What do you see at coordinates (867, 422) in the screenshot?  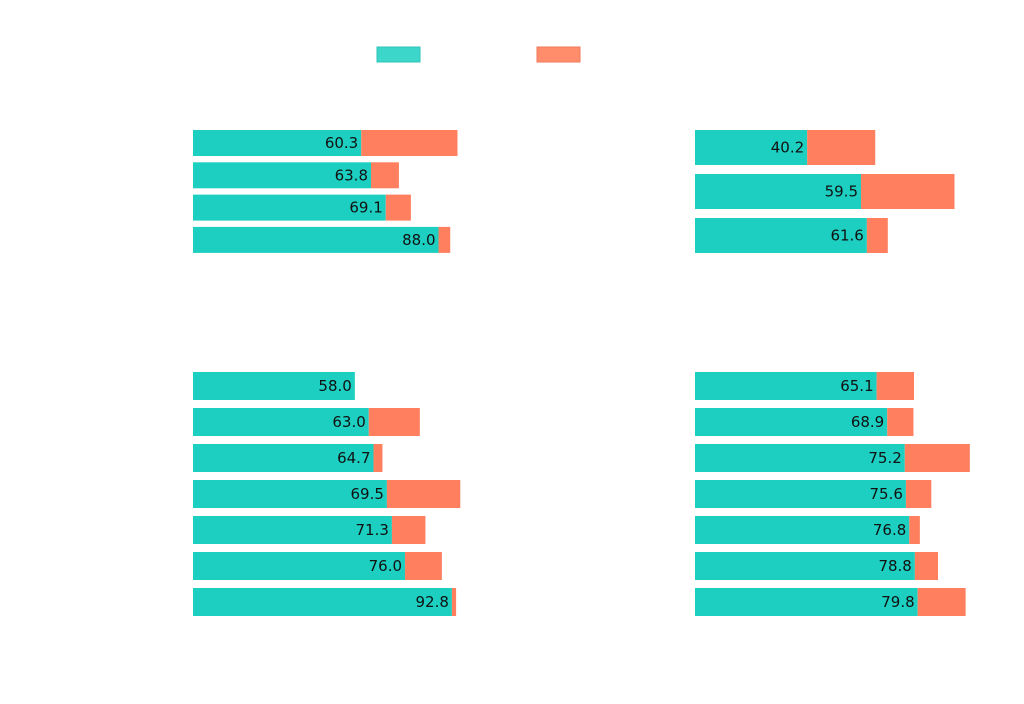 I see `bar-value-label: 68.9` at bounding box center [867, 422].